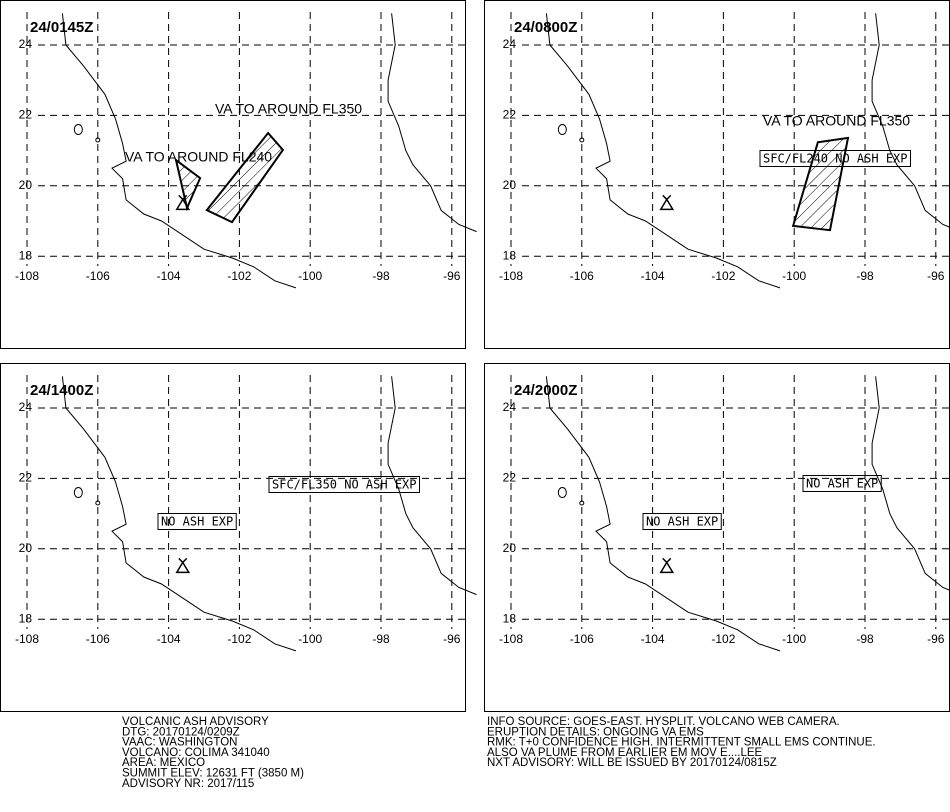 The width and height of the screenshot is (950, 812). I want to click on no-ash-label: SFC/FL350 NO ASH EXP, so click(344, 485).